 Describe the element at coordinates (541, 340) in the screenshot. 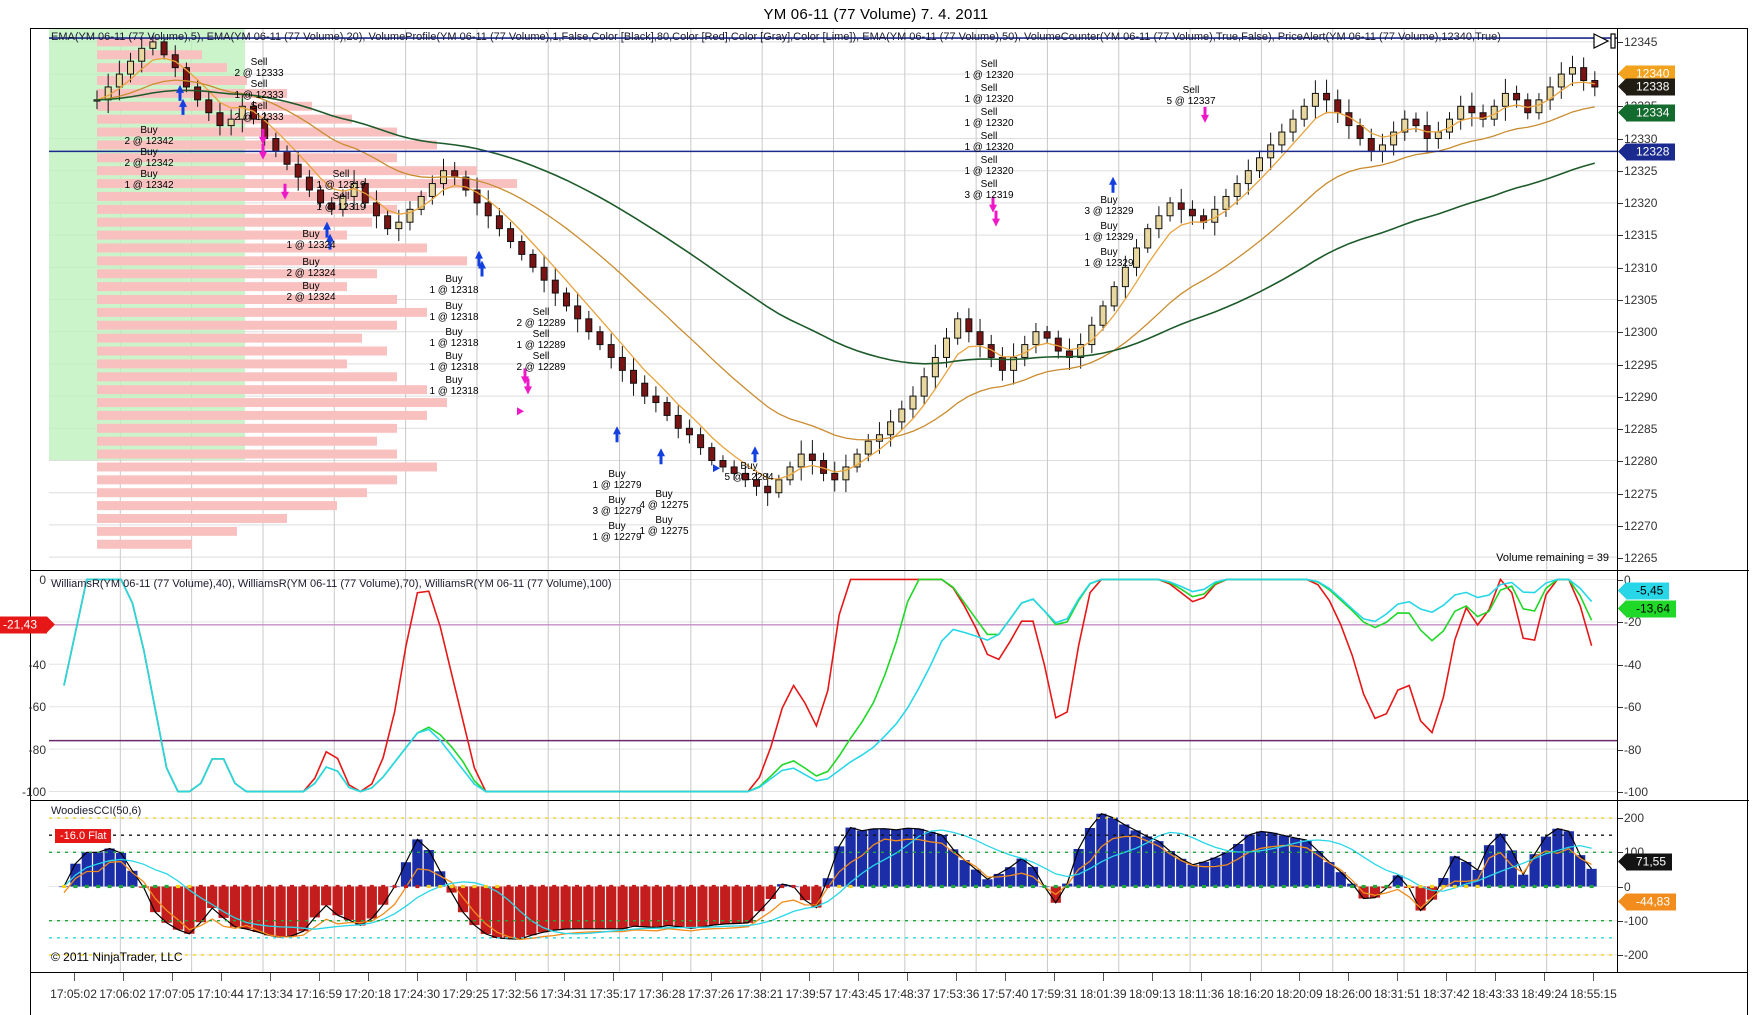

I see `trade-annotation: Sell 1 @ 12289` at that location.